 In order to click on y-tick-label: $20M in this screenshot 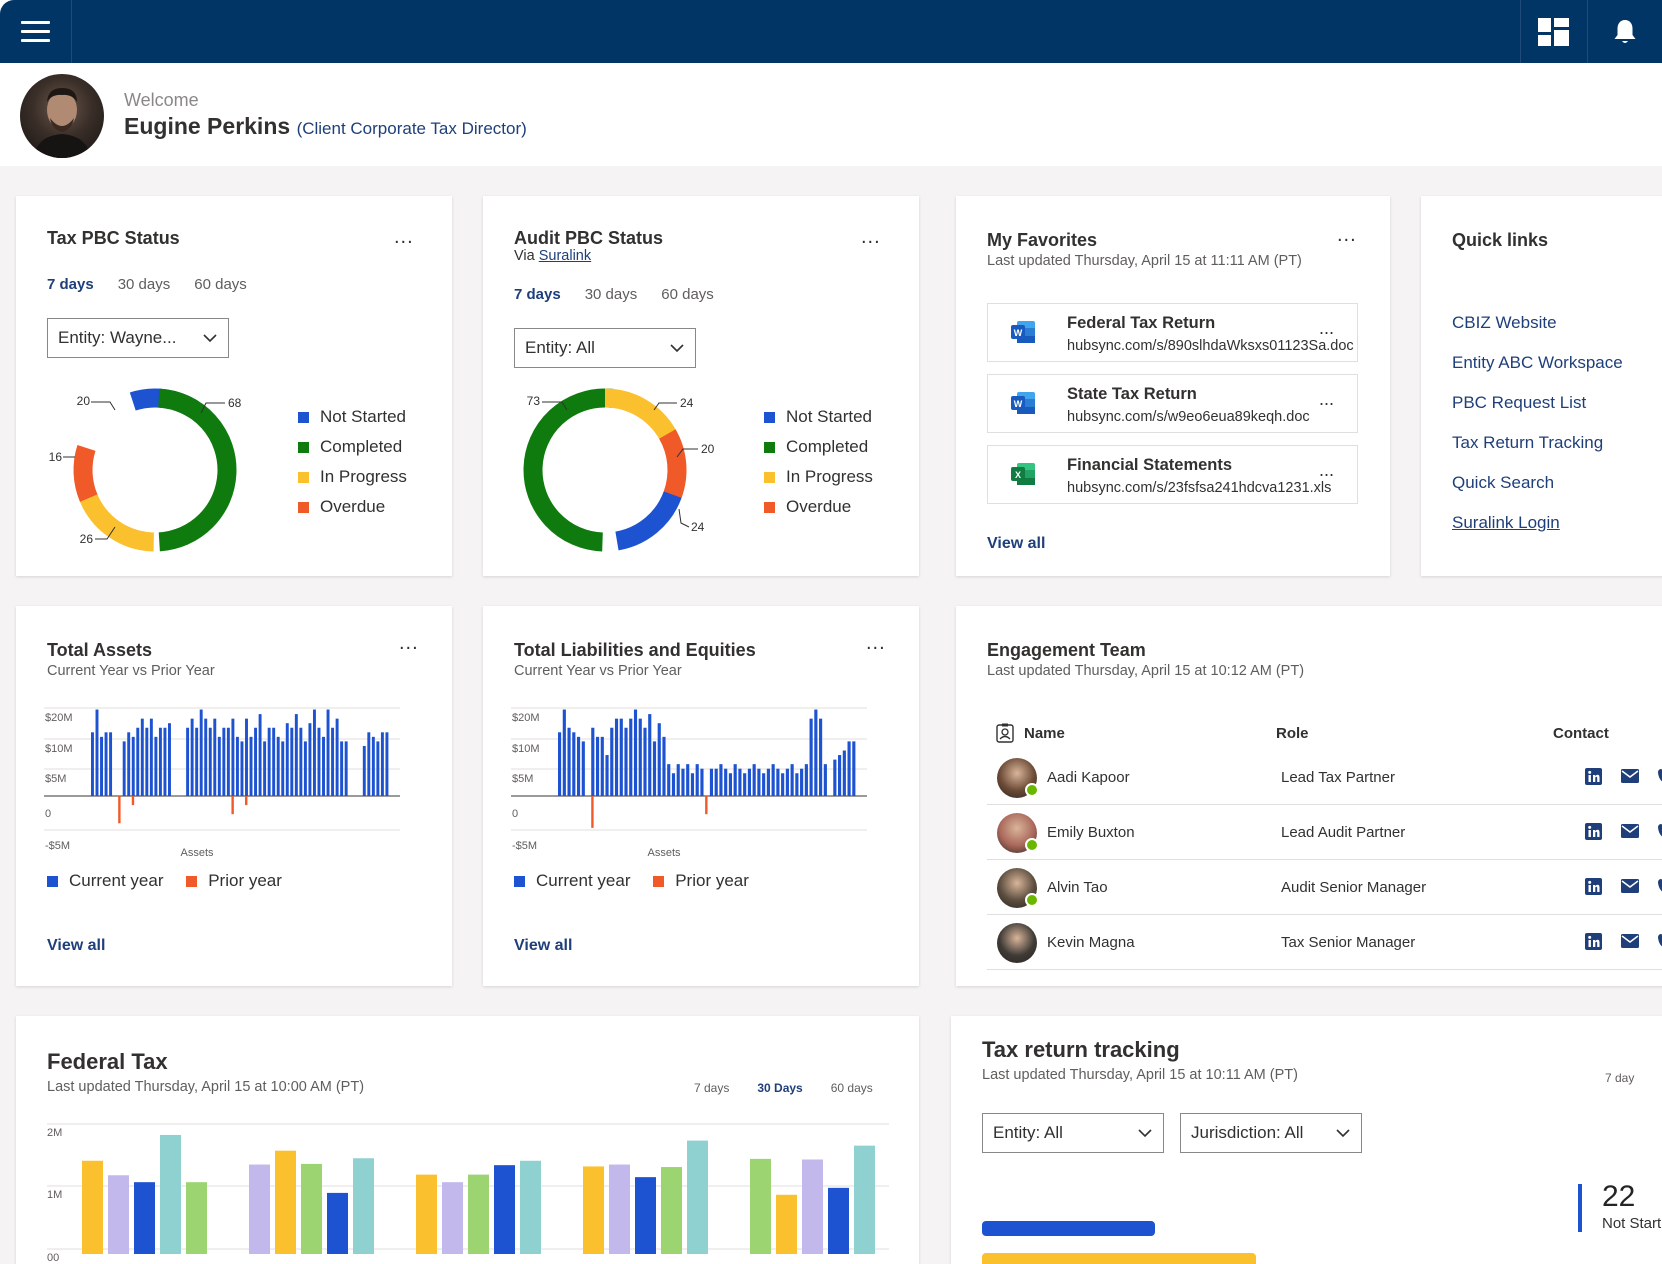, I will do `click(526, 718)`.